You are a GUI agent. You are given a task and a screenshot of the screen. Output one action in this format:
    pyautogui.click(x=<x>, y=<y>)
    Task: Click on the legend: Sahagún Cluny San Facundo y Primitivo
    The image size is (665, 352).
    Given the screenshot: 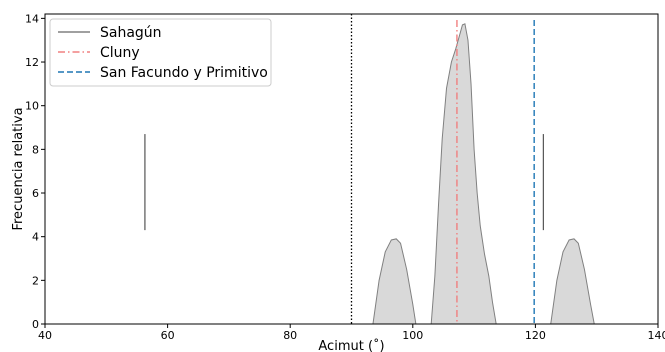 What is the action you would take?
    pyautogui.click(x=160, y=52)
    